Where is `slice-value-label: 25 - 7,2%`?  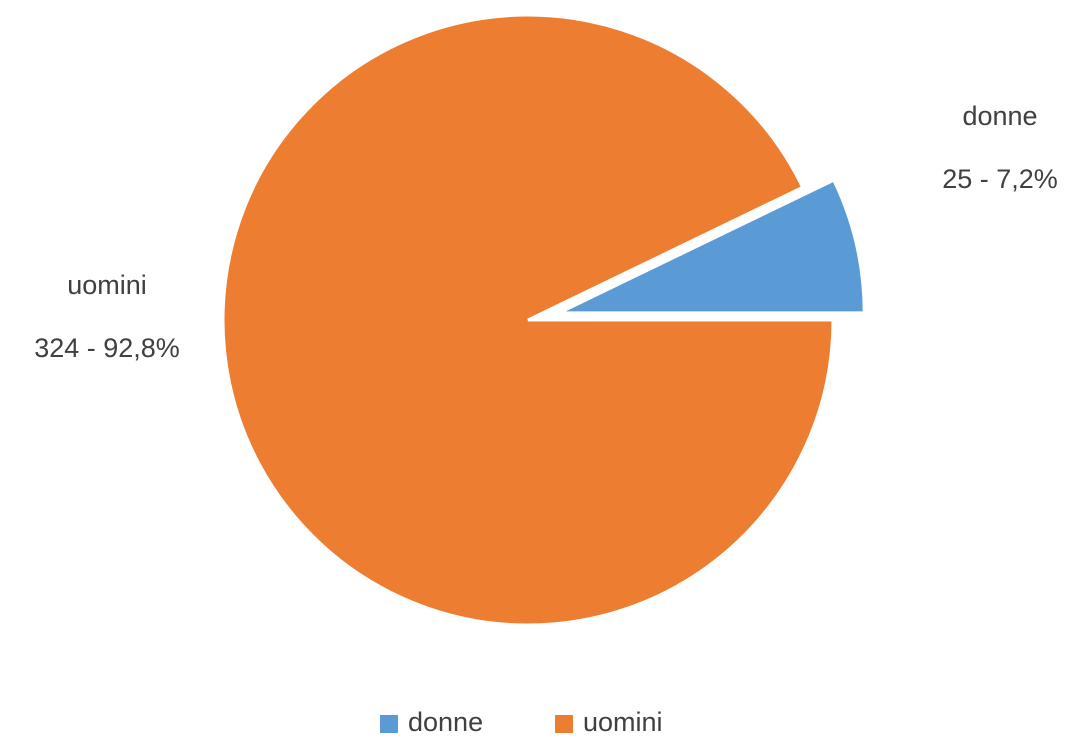
slice-value-label: 25 - 7,2% is located at coordinates (1000, 179).